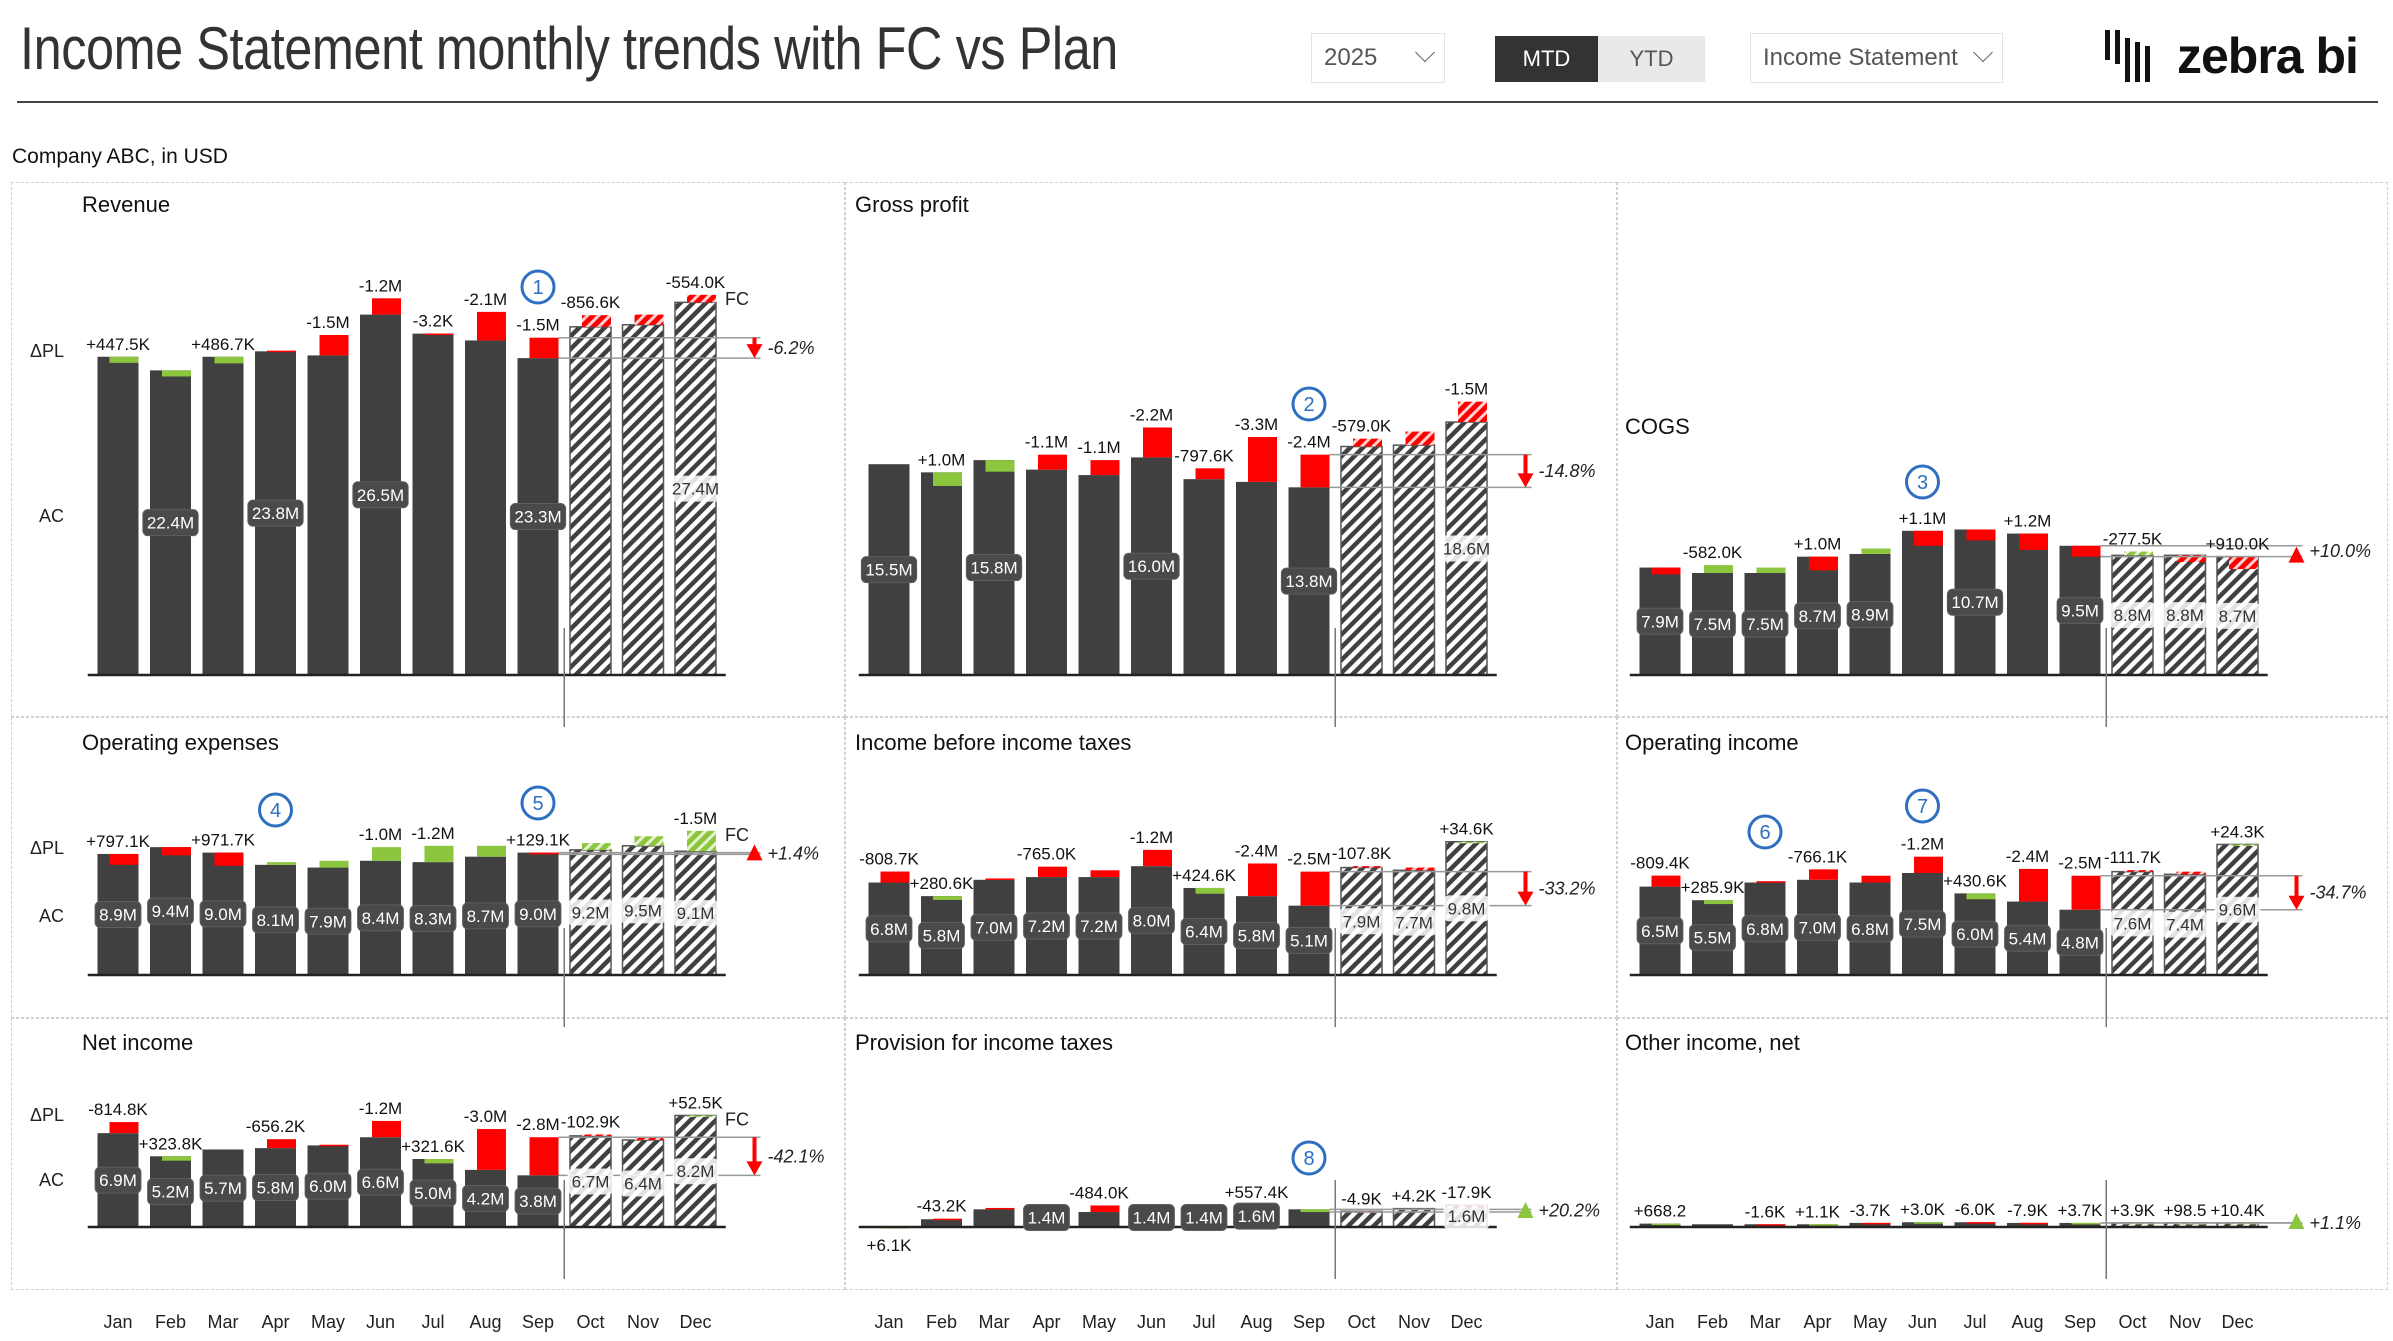 The image size is (2393, 1341). I want to click on zebra-bi-logo: zebra bi, so click(2231, 56).